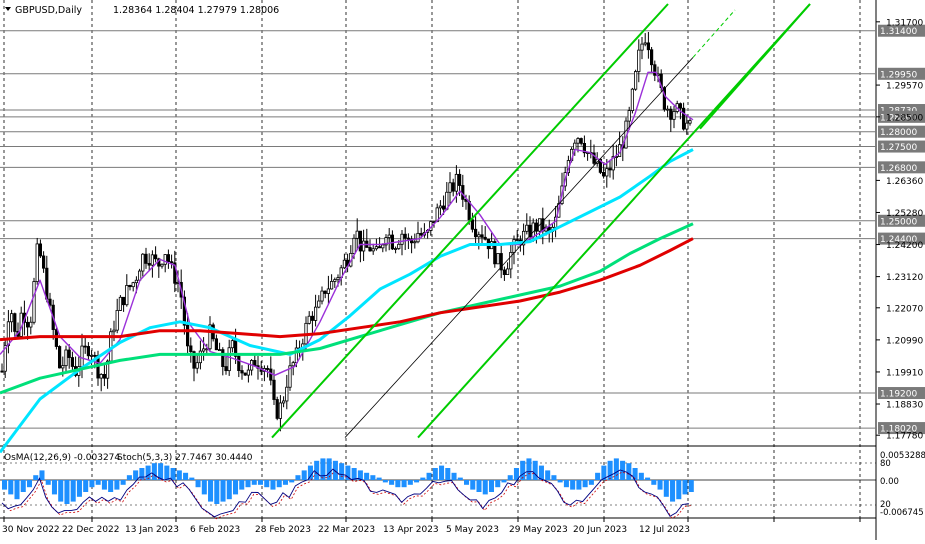  What do you see at coordinates (714, 33) in the screenshot?
I see `dashed-extension-line` at bounding box center [714, 33].